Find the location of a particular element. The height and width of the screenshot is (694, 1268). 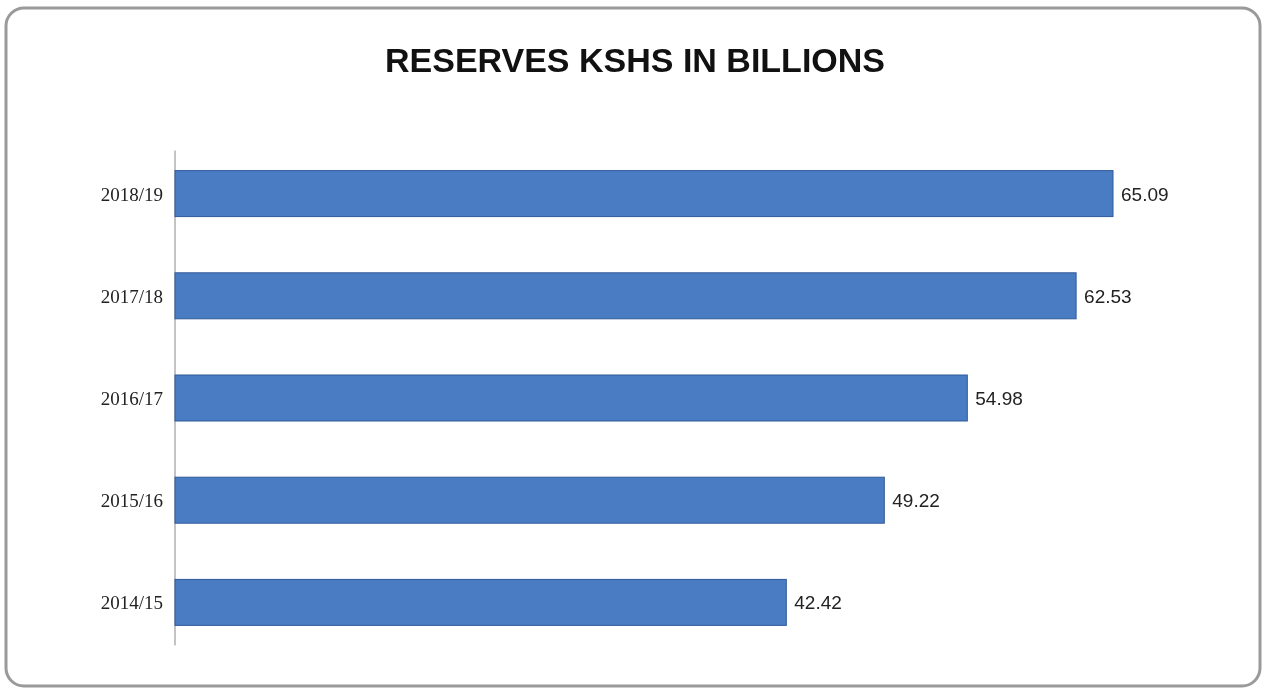

data-label: 49.22 is located at coordinates (916, 501).